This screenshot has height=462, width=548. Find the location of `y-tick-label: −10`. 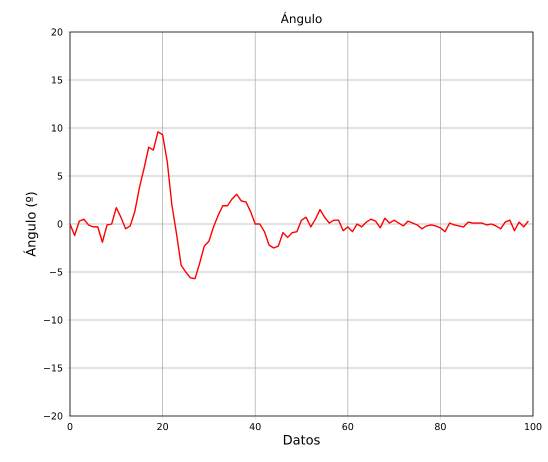

y-tick-label: −10 is located at coordinates (53, 320).